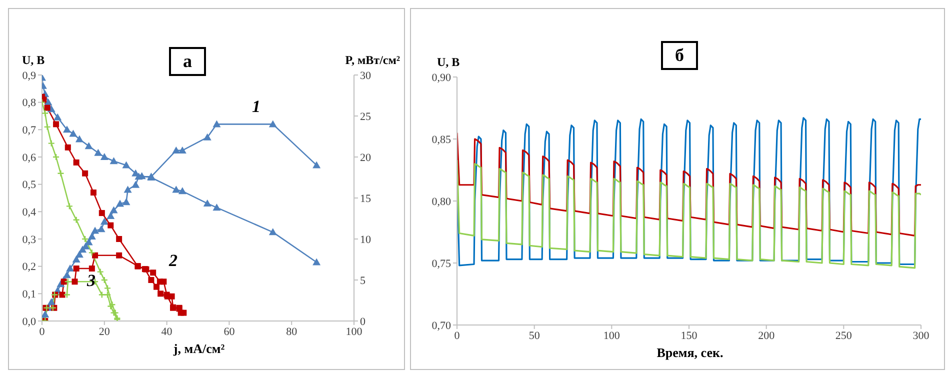 This screenshot has height=388, width=952. I want to click on x-tick-label: 150, so click(689, 336).